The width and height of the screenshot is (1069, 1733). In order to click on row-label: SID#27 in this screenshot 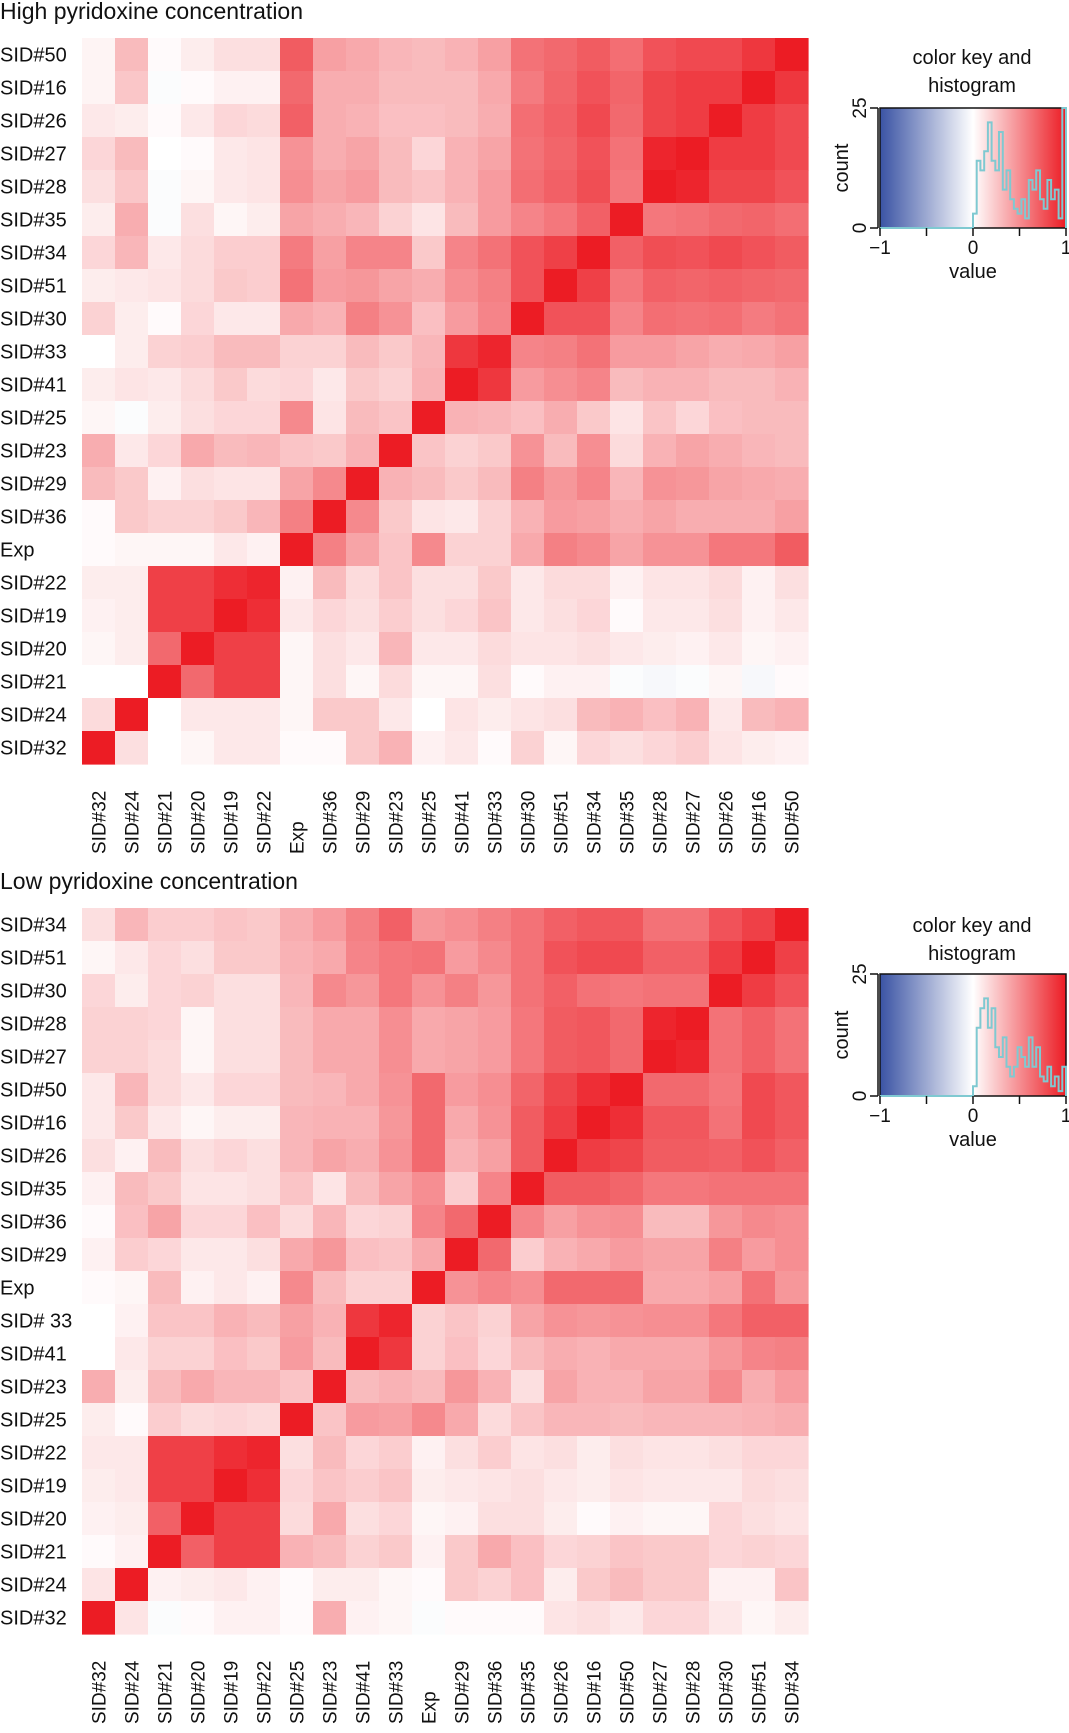, I will do `click(33, 1058)`.